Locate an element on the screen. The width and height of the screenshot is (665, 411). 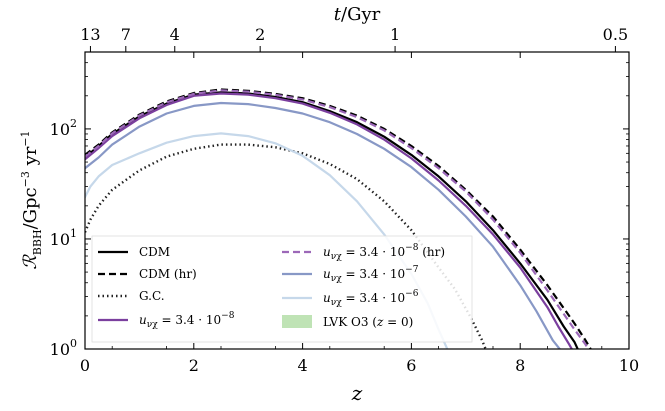
svg-text: G.C. is located at coordinates (152, 296).